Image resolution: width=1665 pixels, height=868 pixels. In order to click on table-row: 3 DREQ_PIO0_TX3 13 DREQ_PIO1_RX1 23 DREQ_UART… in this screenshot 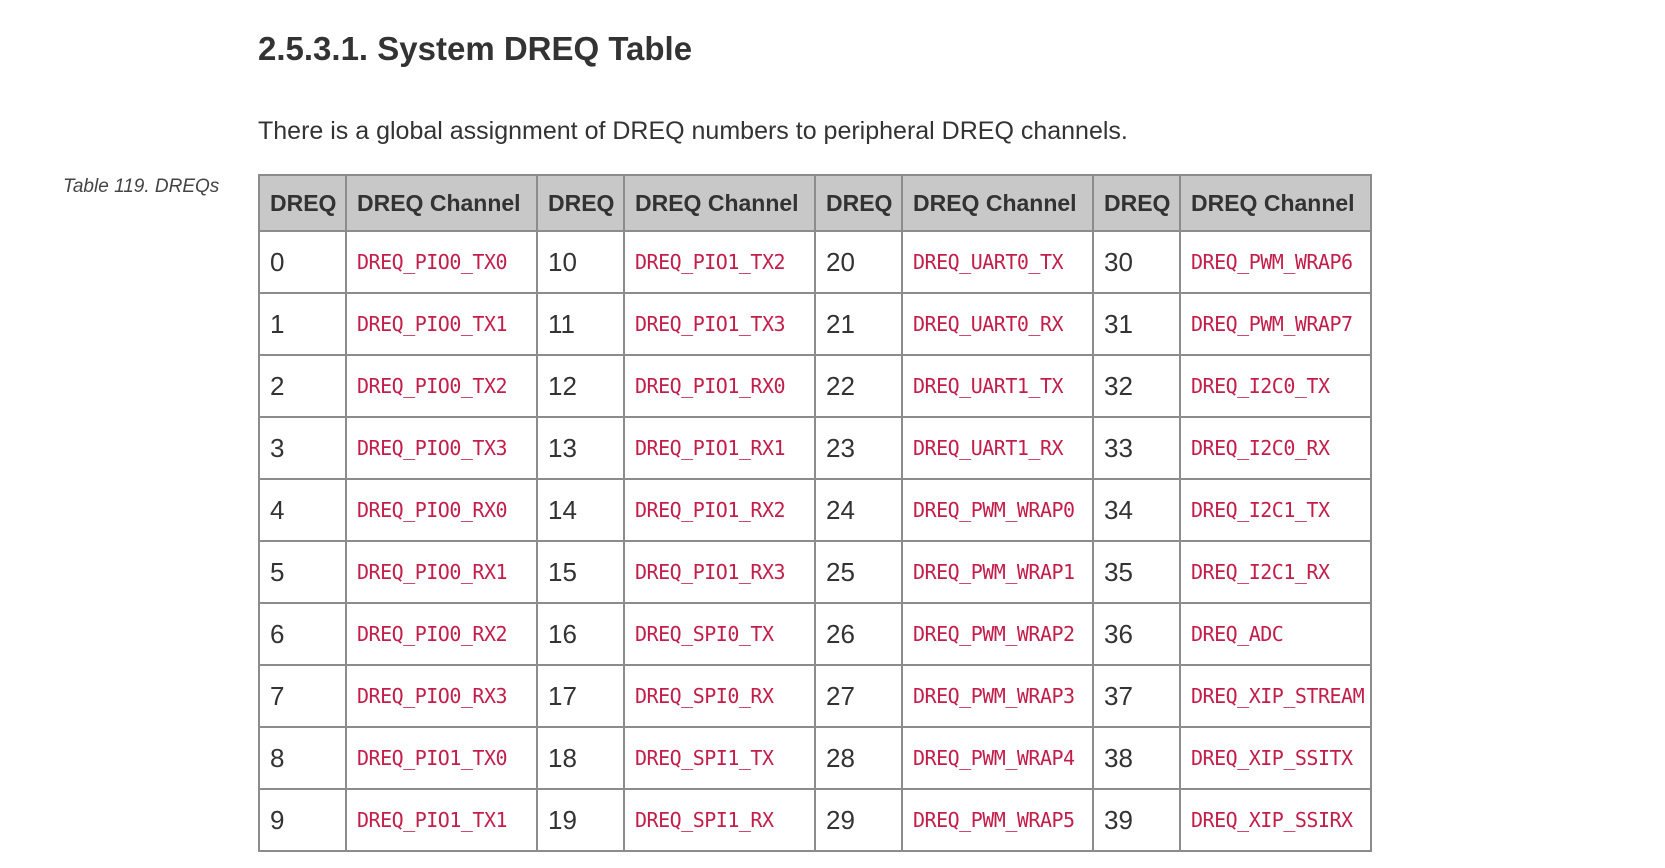, I will do `click(815, 448)`.